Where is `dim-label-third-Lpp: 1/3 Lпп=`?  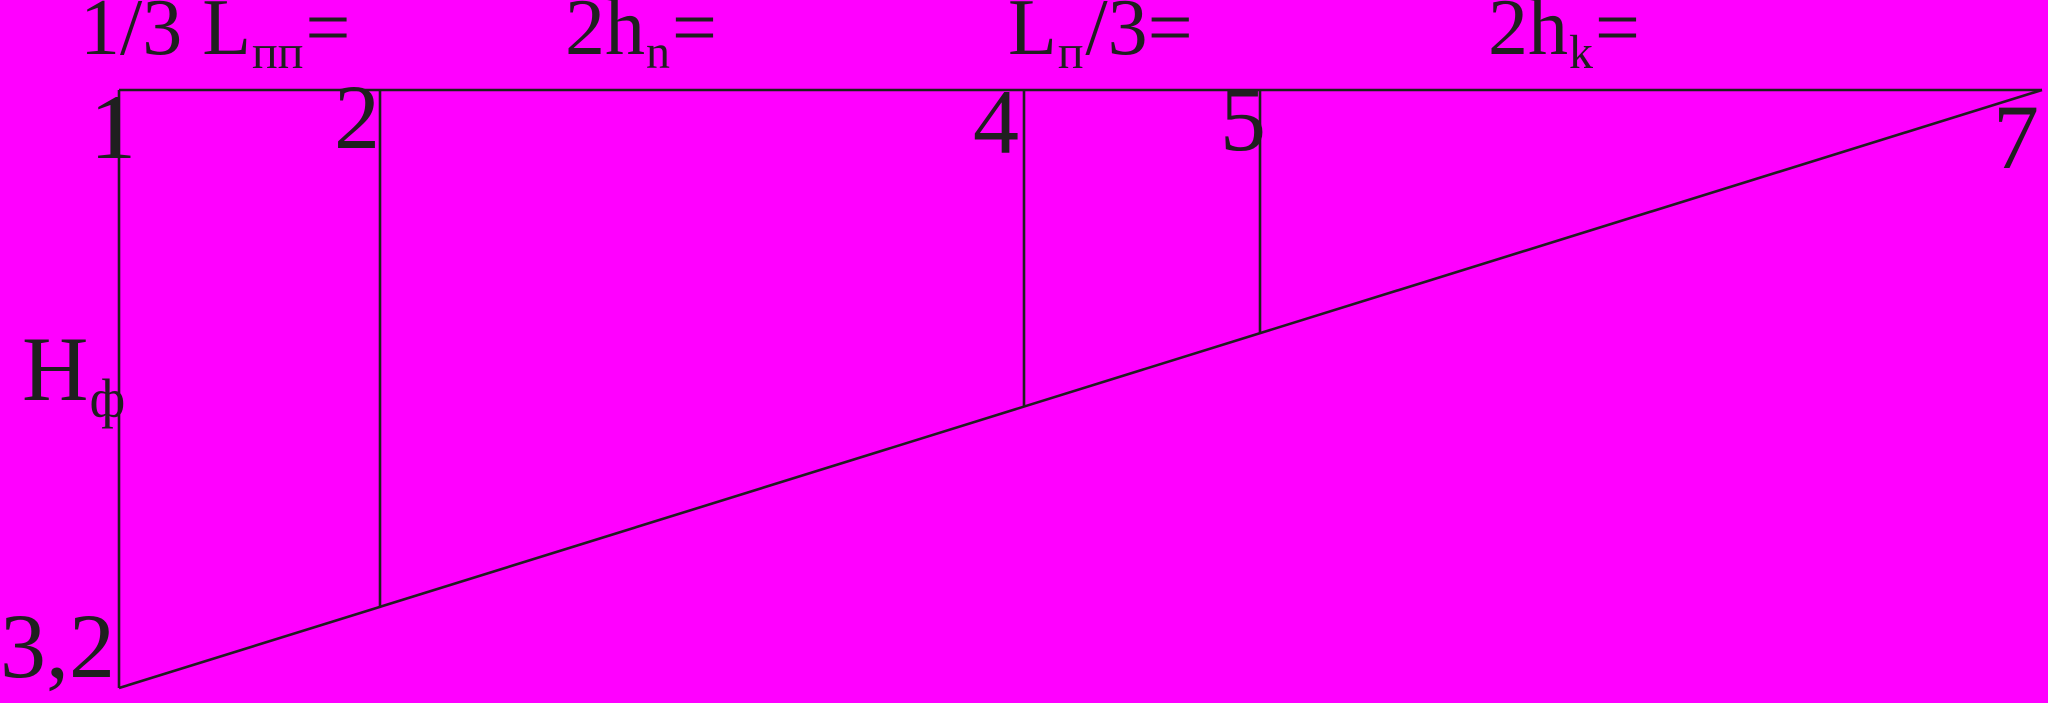
dim-label-third-Lpp: 1/3 Lпп= is located at coordinates (215, 38).